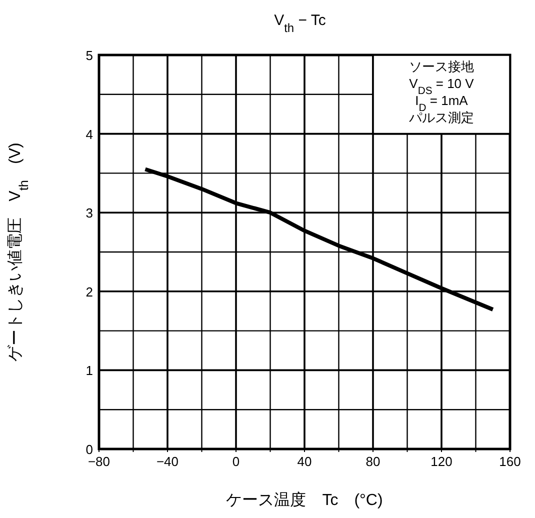 The height and width of the screenshot is (518, 535). I want to click on y-tick-label: 2, so click(89, 292).